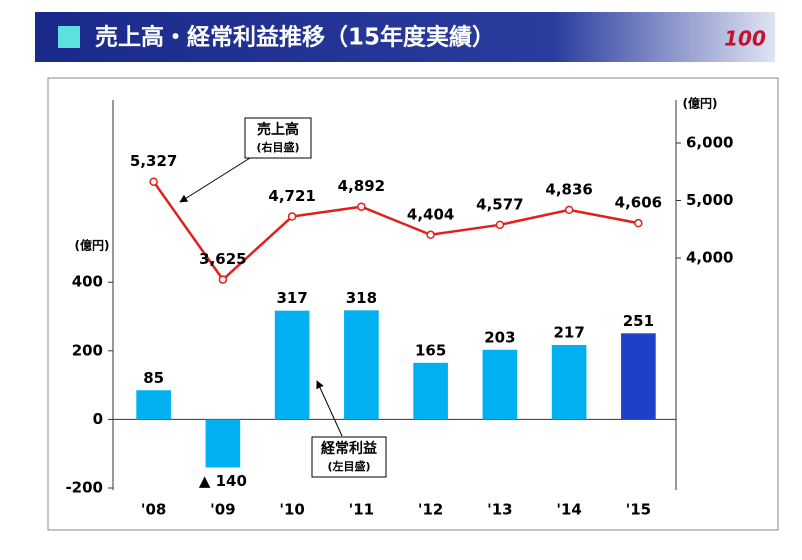 This screenshot has width=802, height=560. Describe the element at coordinates (291, 510) in the screenshot. I see `x-tick-label: '10` at that location.